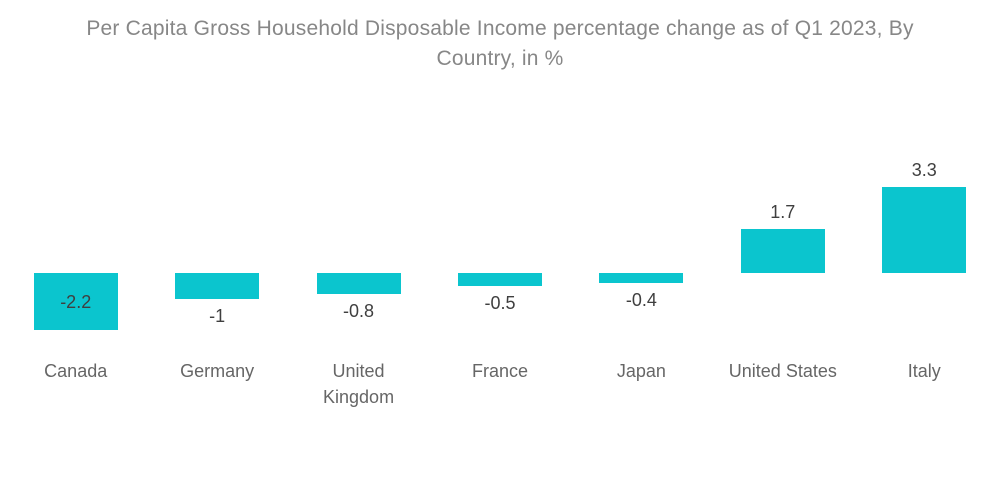  What do you see at coordinates (783, 211) in the screenshot?
I see `bar-value-label: 1.7` at bounding box center [783, 211].